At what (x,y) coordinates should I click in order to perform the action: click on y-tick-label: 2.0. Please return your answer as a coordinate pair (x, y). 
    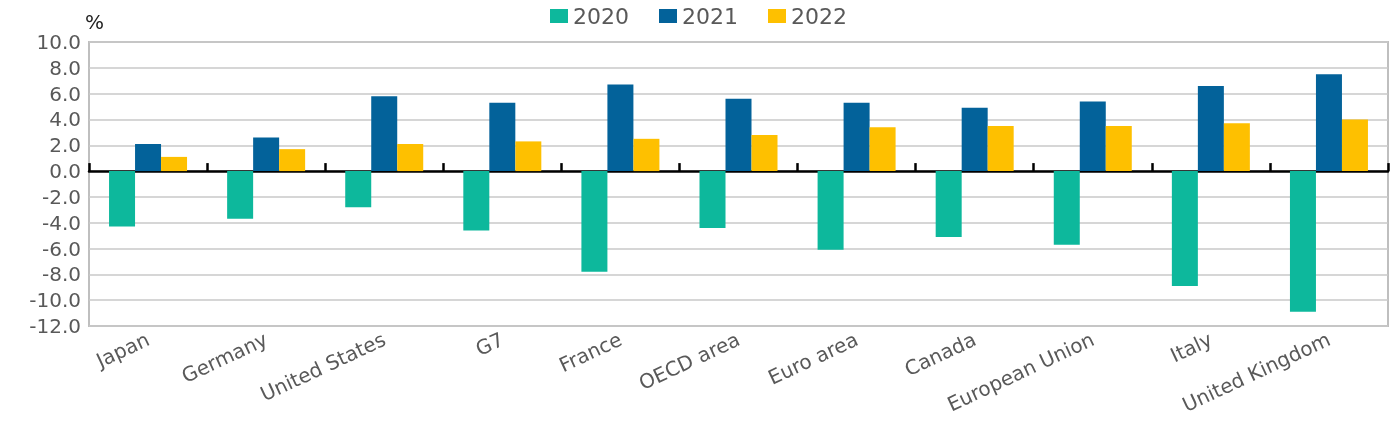
    Looking at the image, I should click on (65, 145).